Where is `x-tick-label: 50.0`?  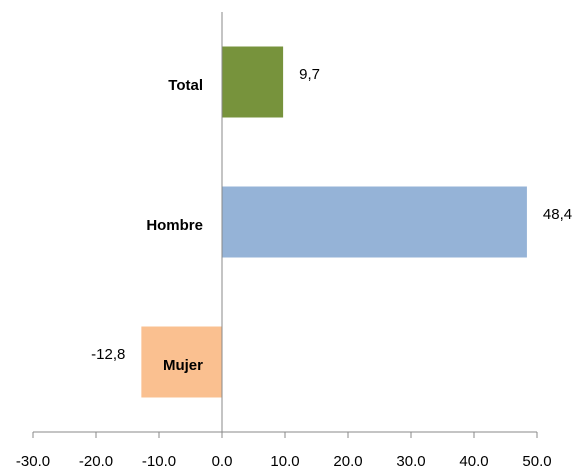 x-tick-label: 50.0 is located at coordinates (536, 461).